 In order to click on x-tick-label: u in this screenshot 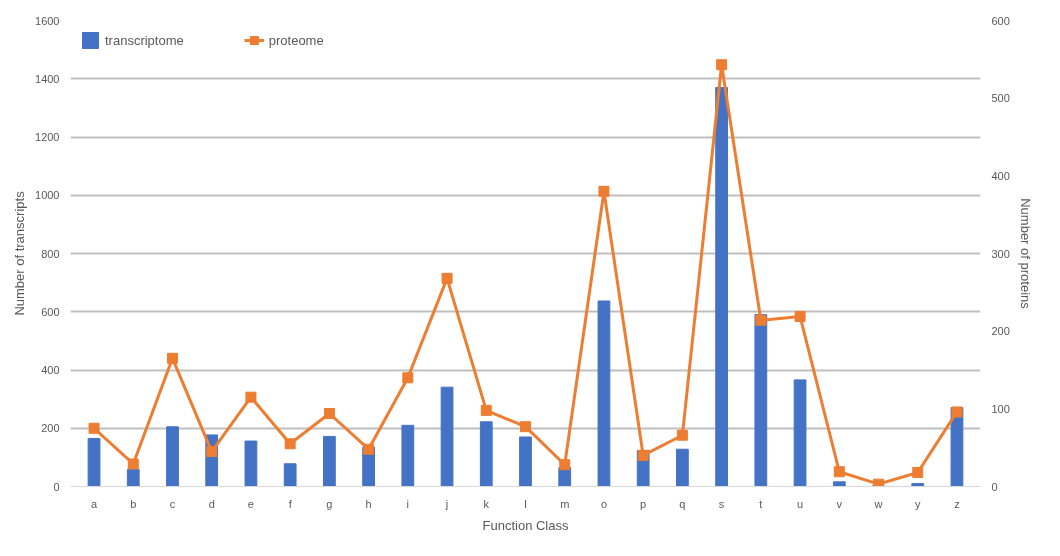, I will do `click(800, 503)`.